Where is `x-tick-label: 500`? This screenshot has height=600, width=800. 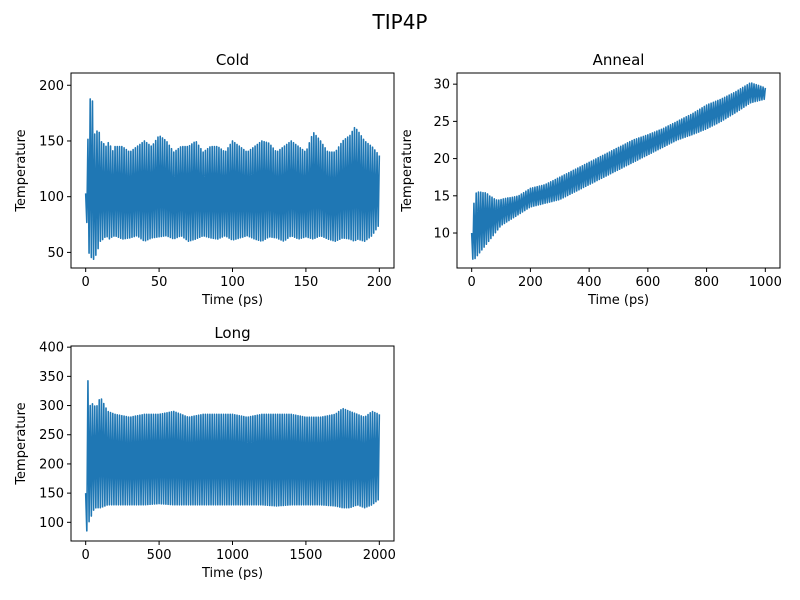
x-tick-label: 500 is located at coordinates (159, 555).